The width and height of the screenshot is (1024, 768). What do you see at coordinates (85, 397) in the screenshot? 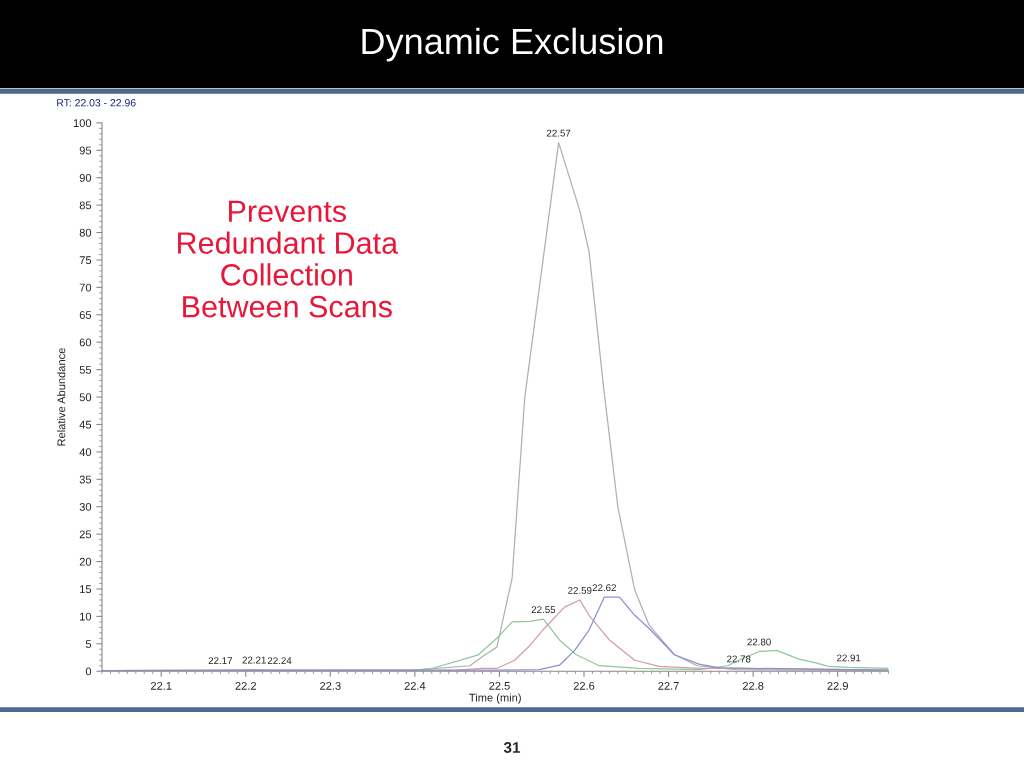
I see `y-tick-label: 50` at bounding box center [85, 397].